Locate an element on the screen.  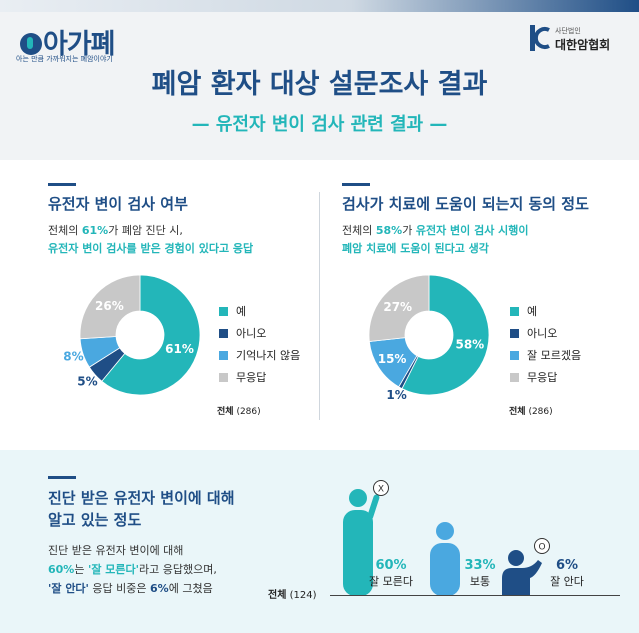
s3-desc-line2: 60%는 '잘 모른다'라고 응답했으며, is located at coordinates (132, 569).